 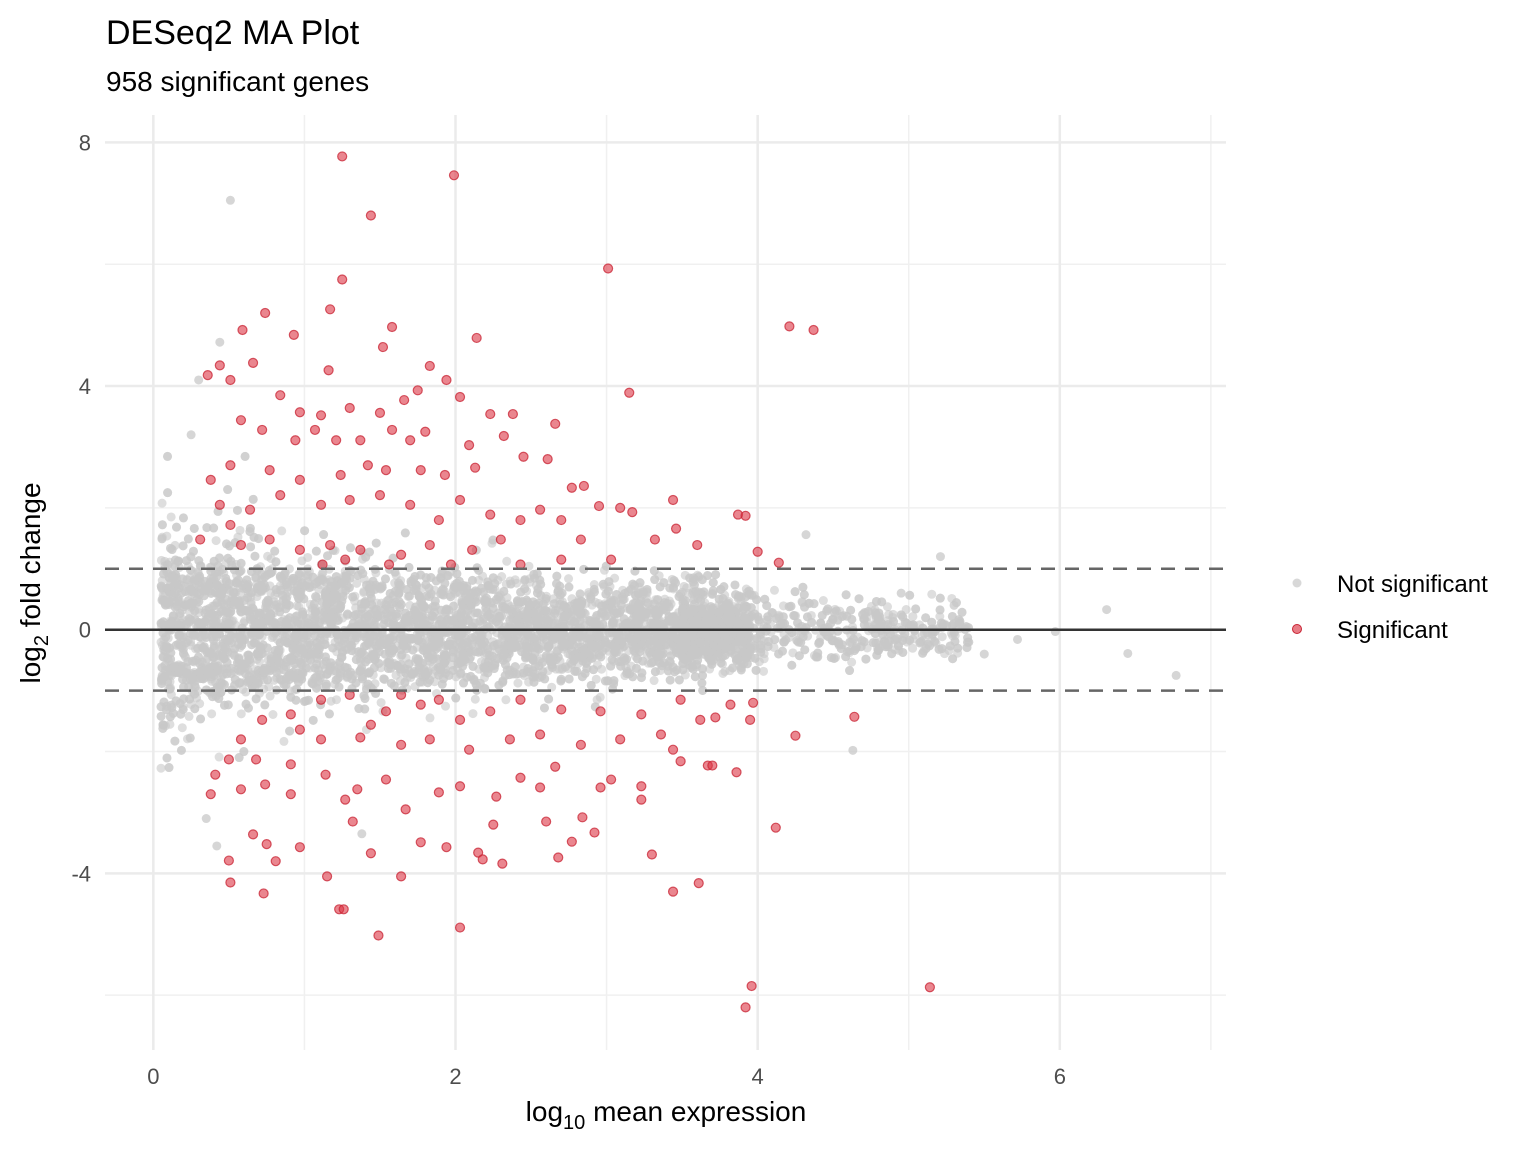 What do you see at coordinates (233, 33) in the screenshot?
I see `chart-title: DESeq2 MA Plot` at bounding box center [233, 33].